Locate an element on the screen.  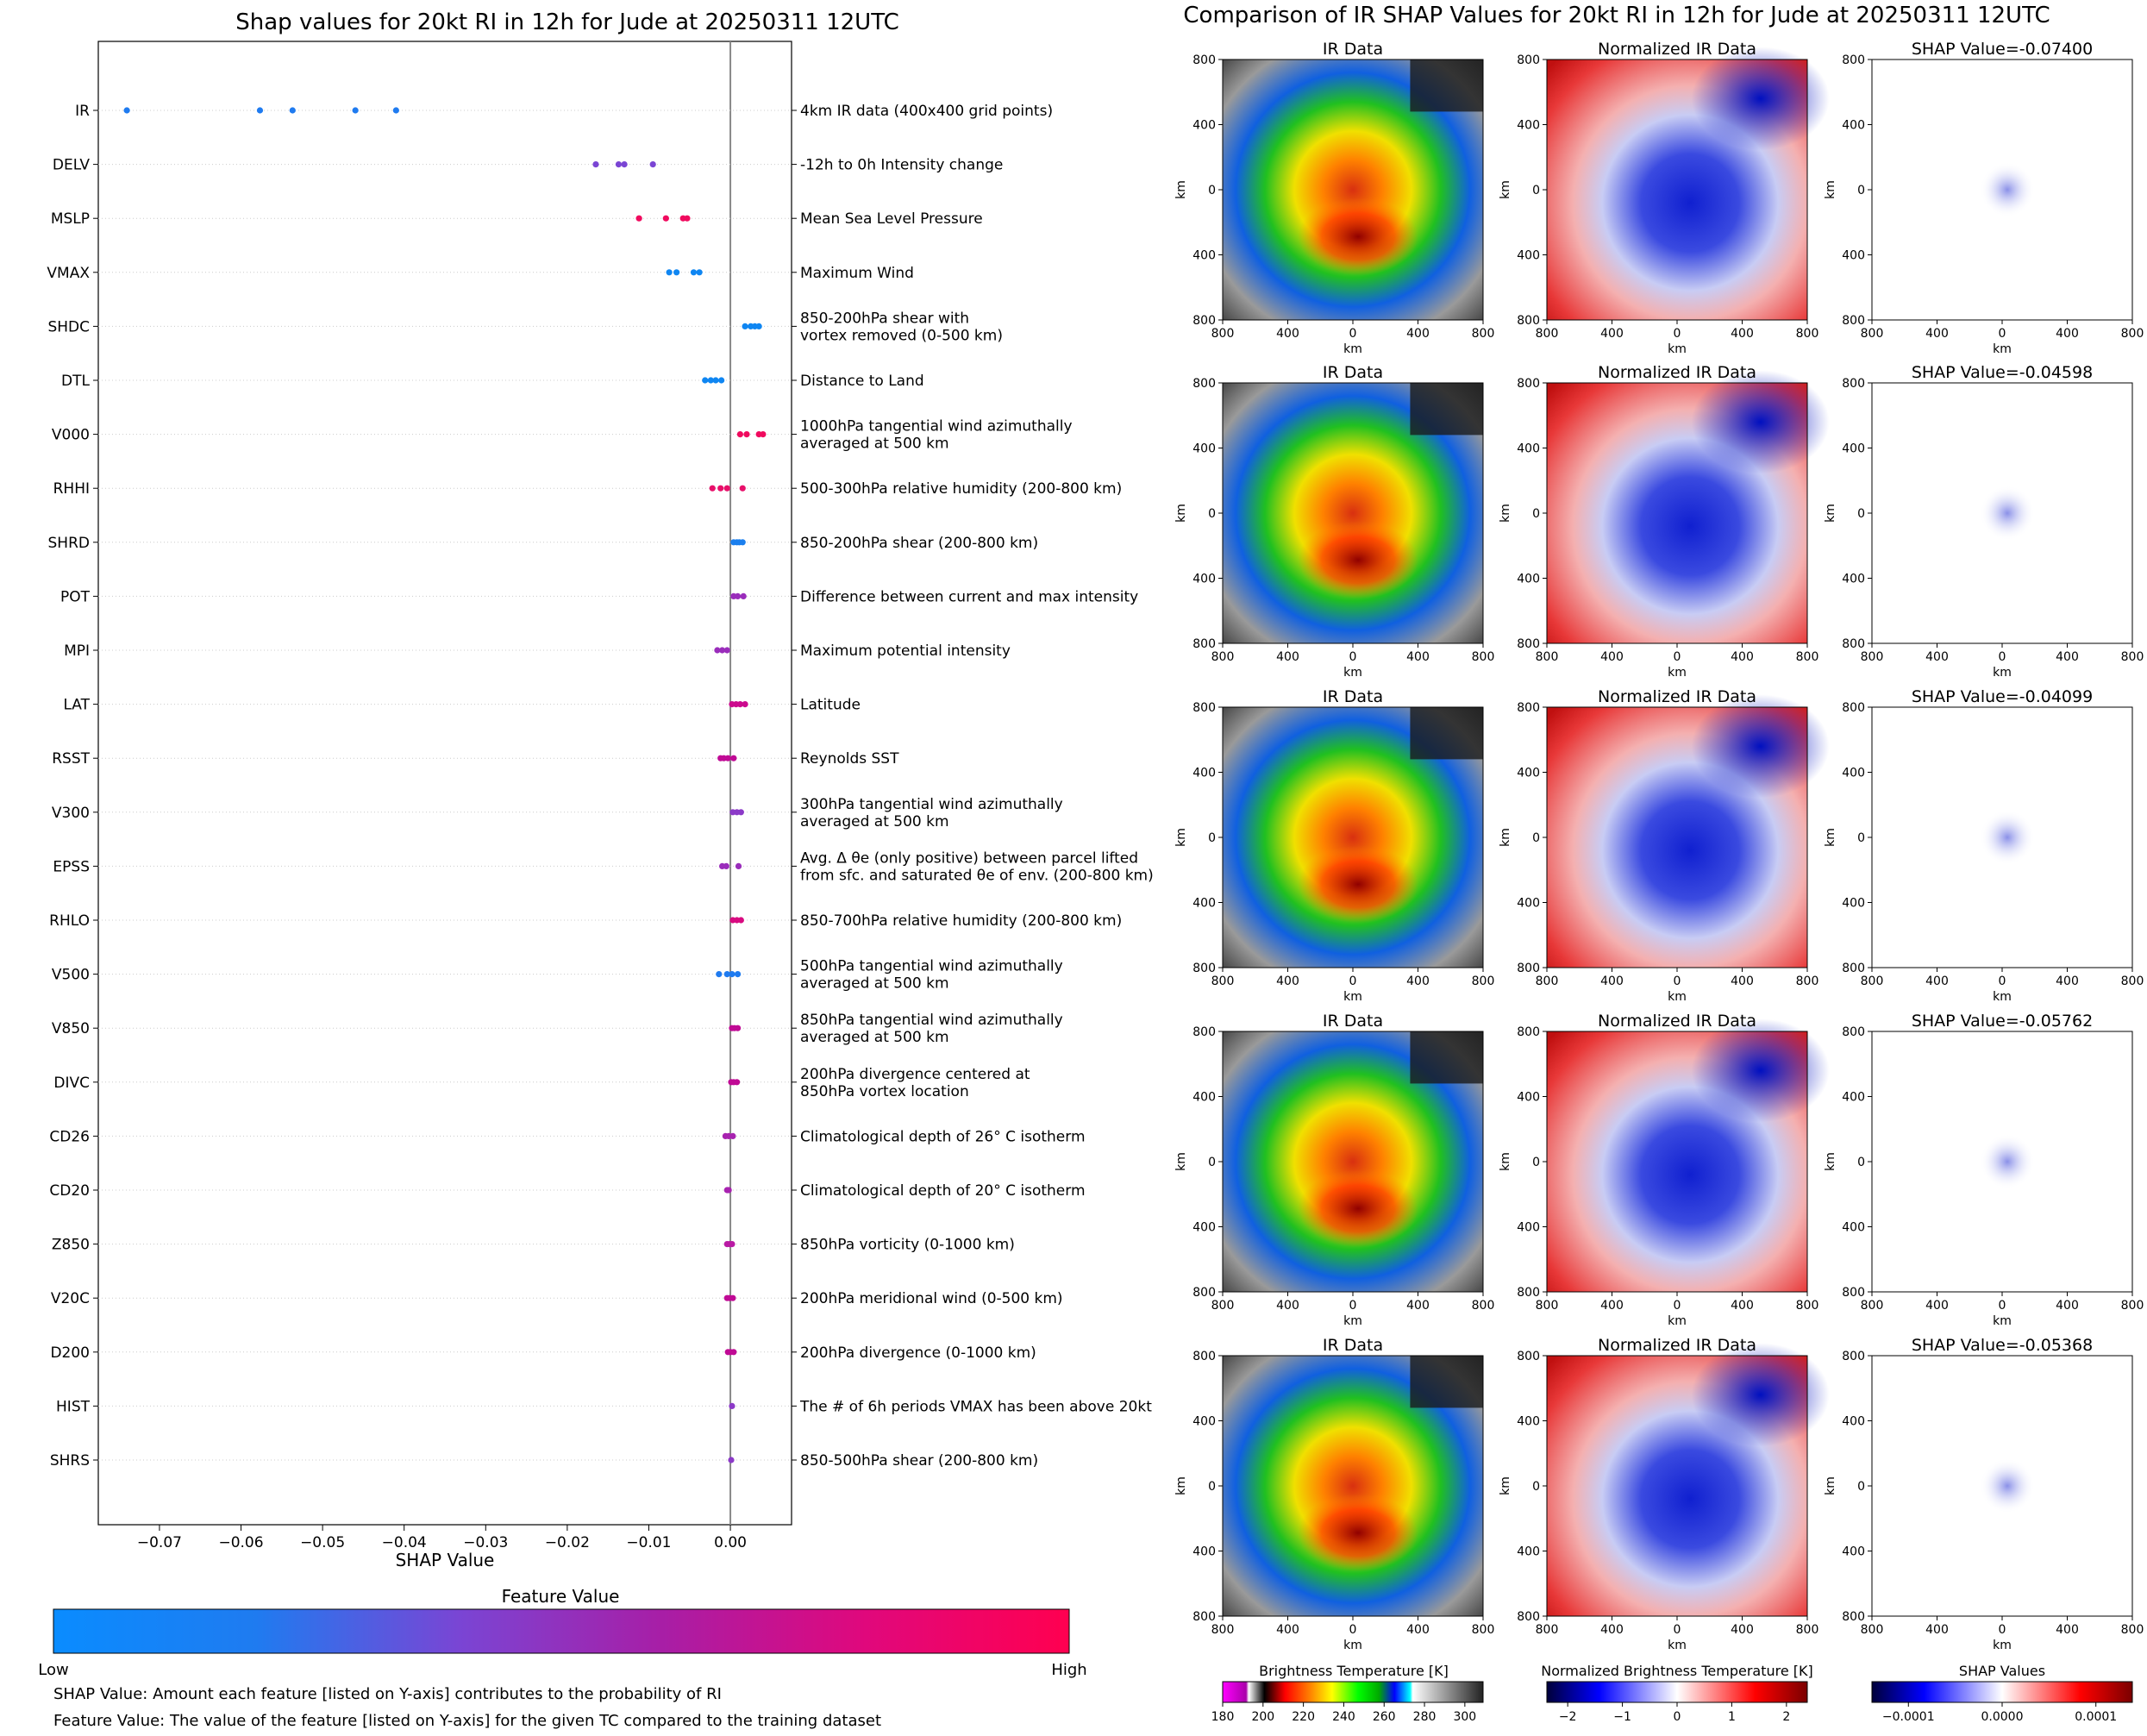
ir-cold-region is located at coordinates (1358, 236).